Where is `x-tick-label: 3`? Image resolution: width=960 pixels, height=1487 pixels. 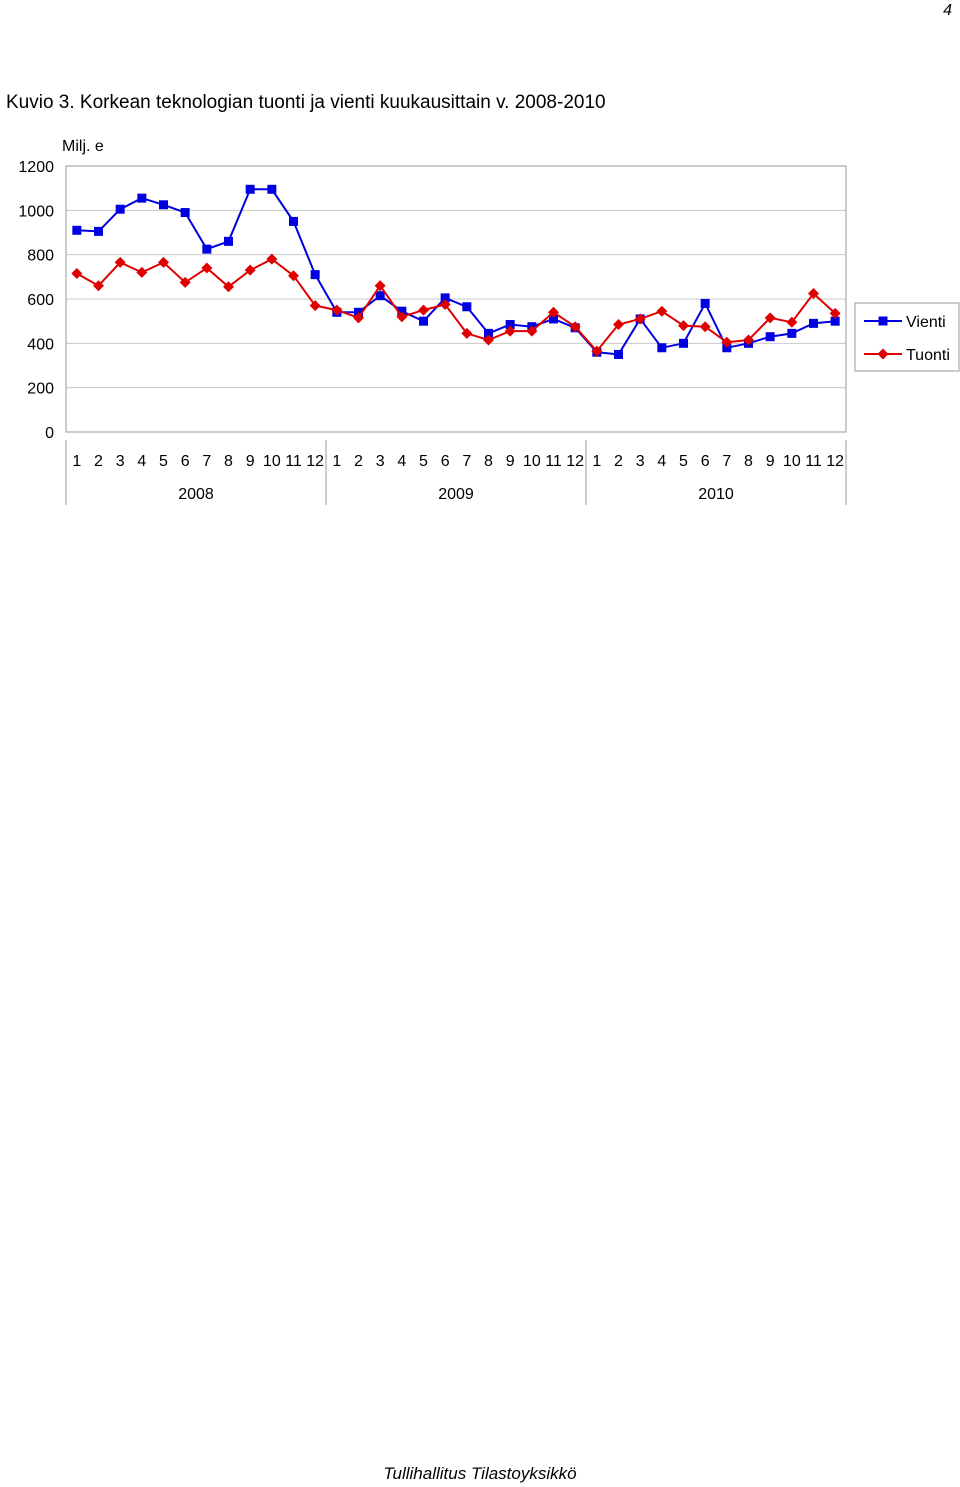
x-tick-label: 3 is located at coordinates (120, 461).